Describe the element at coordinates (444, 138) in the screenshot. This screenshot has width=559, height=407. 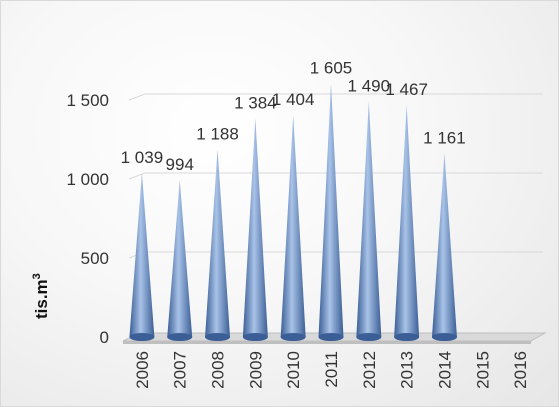
I see `data-label: 1 161` at that location.